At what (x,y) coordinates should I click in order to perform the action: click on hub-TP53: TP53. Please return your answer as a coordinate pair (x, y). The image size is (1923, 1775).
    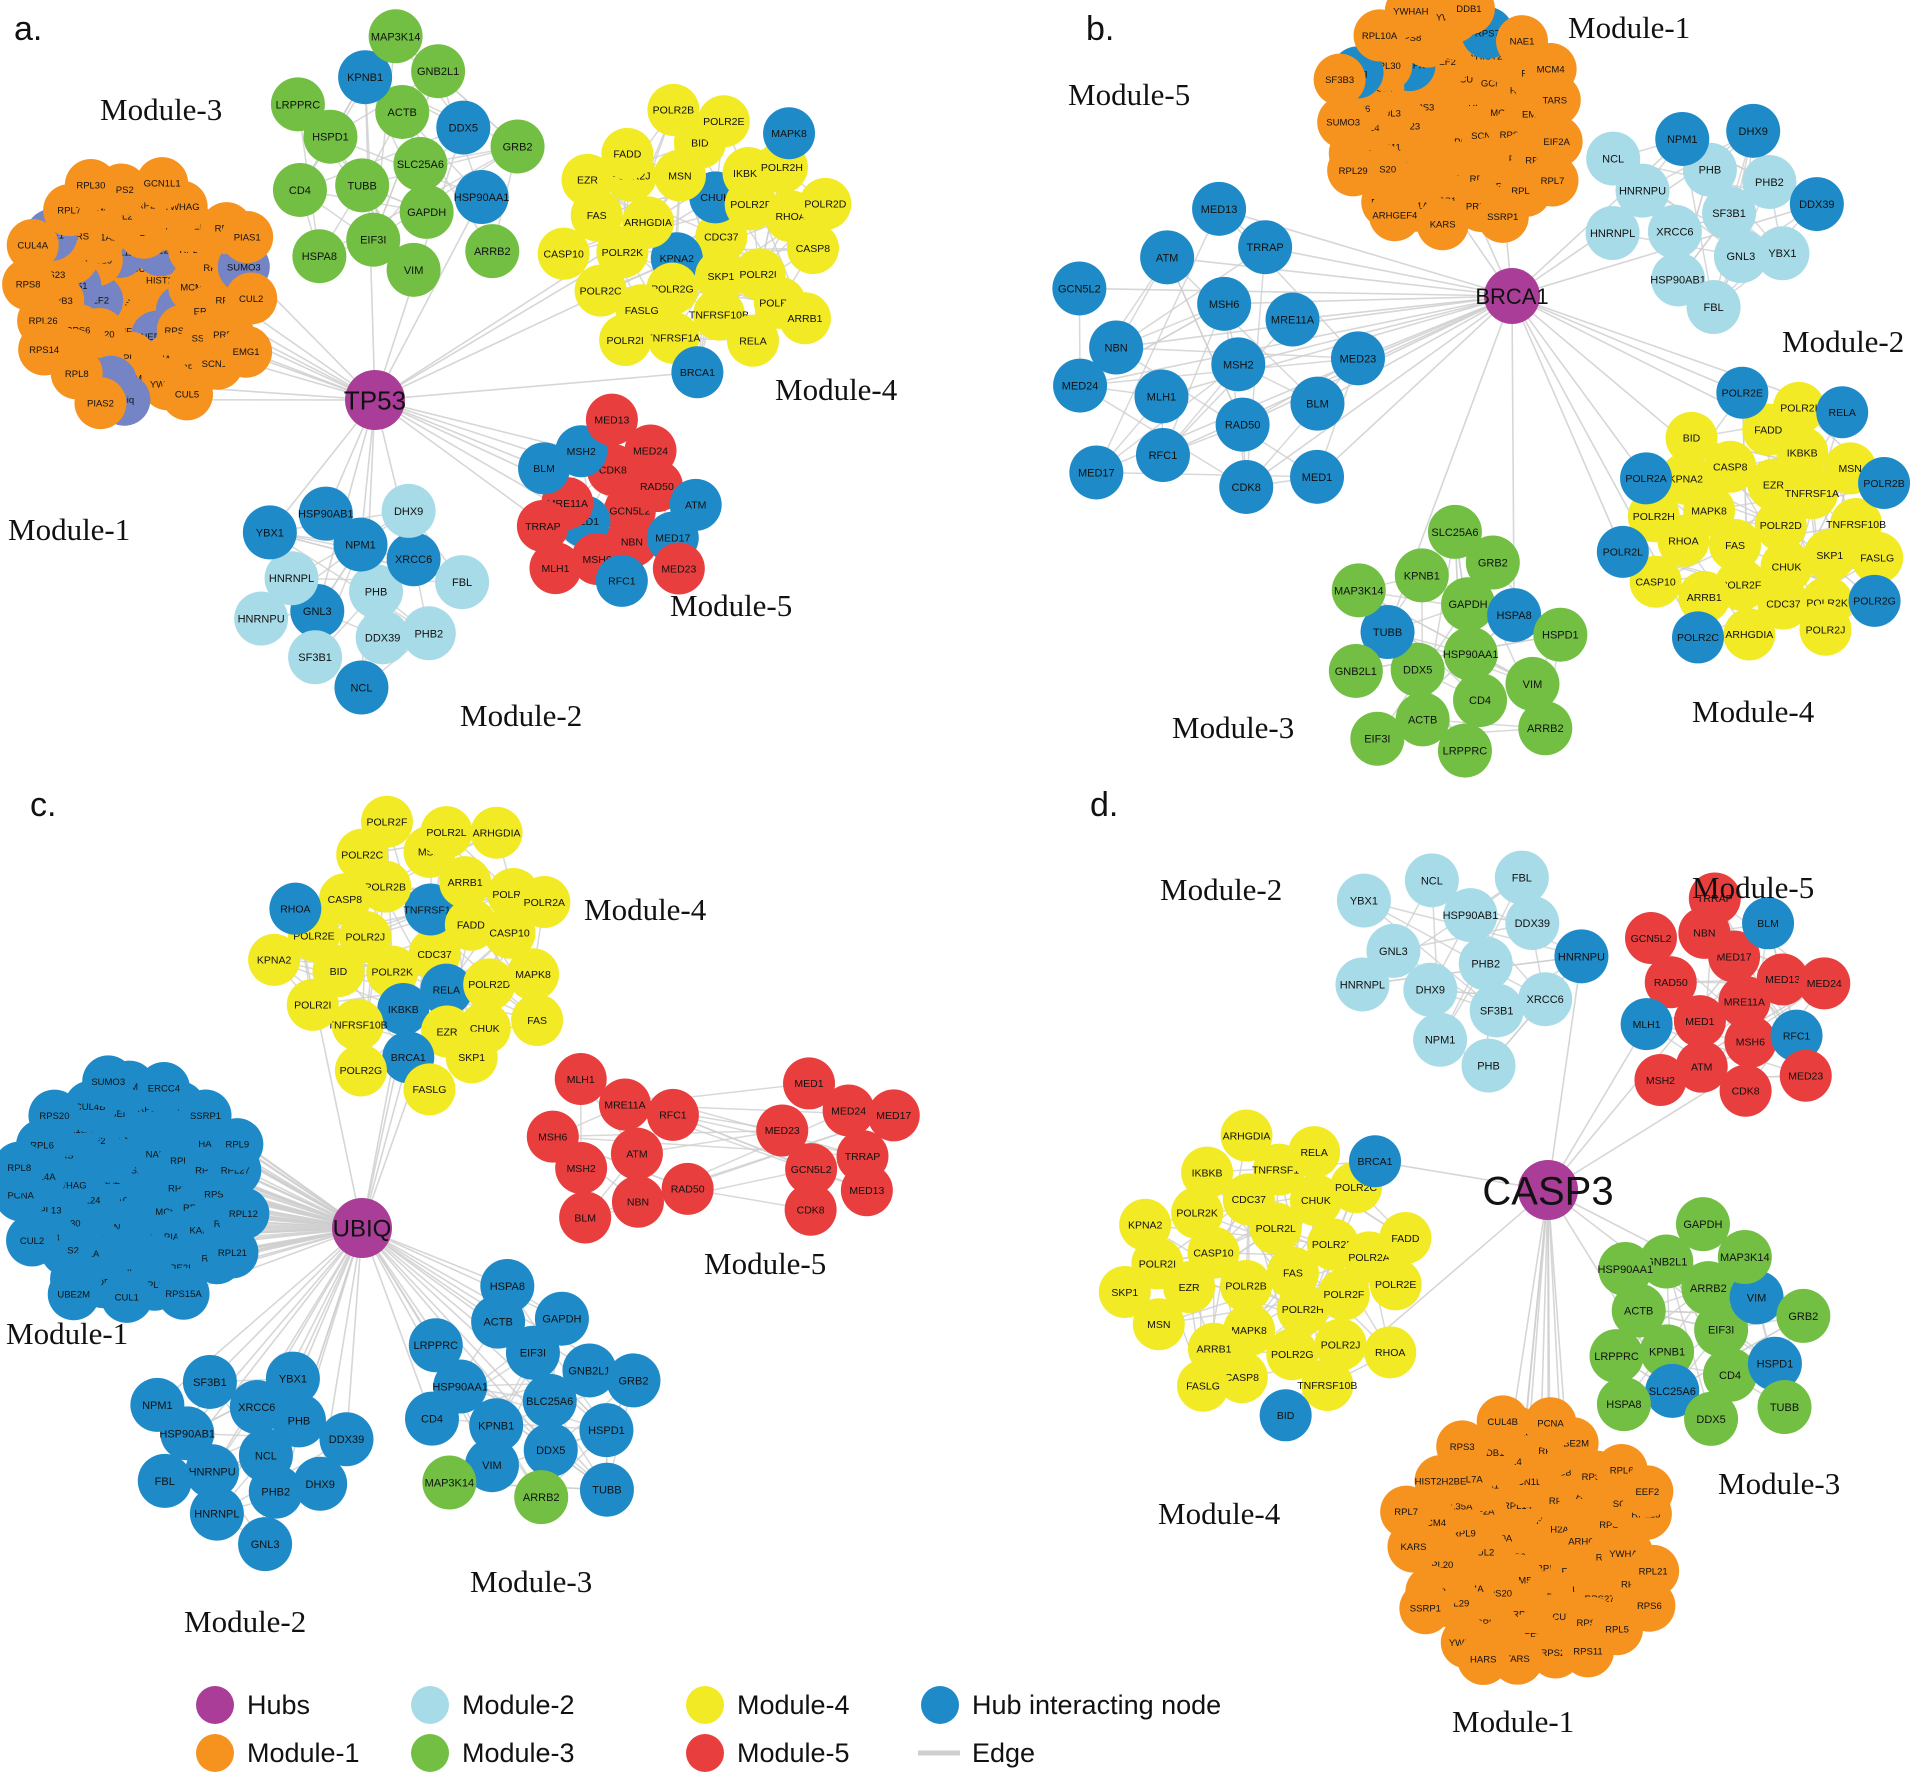
    Looking at the image, I should click on (375, 400).